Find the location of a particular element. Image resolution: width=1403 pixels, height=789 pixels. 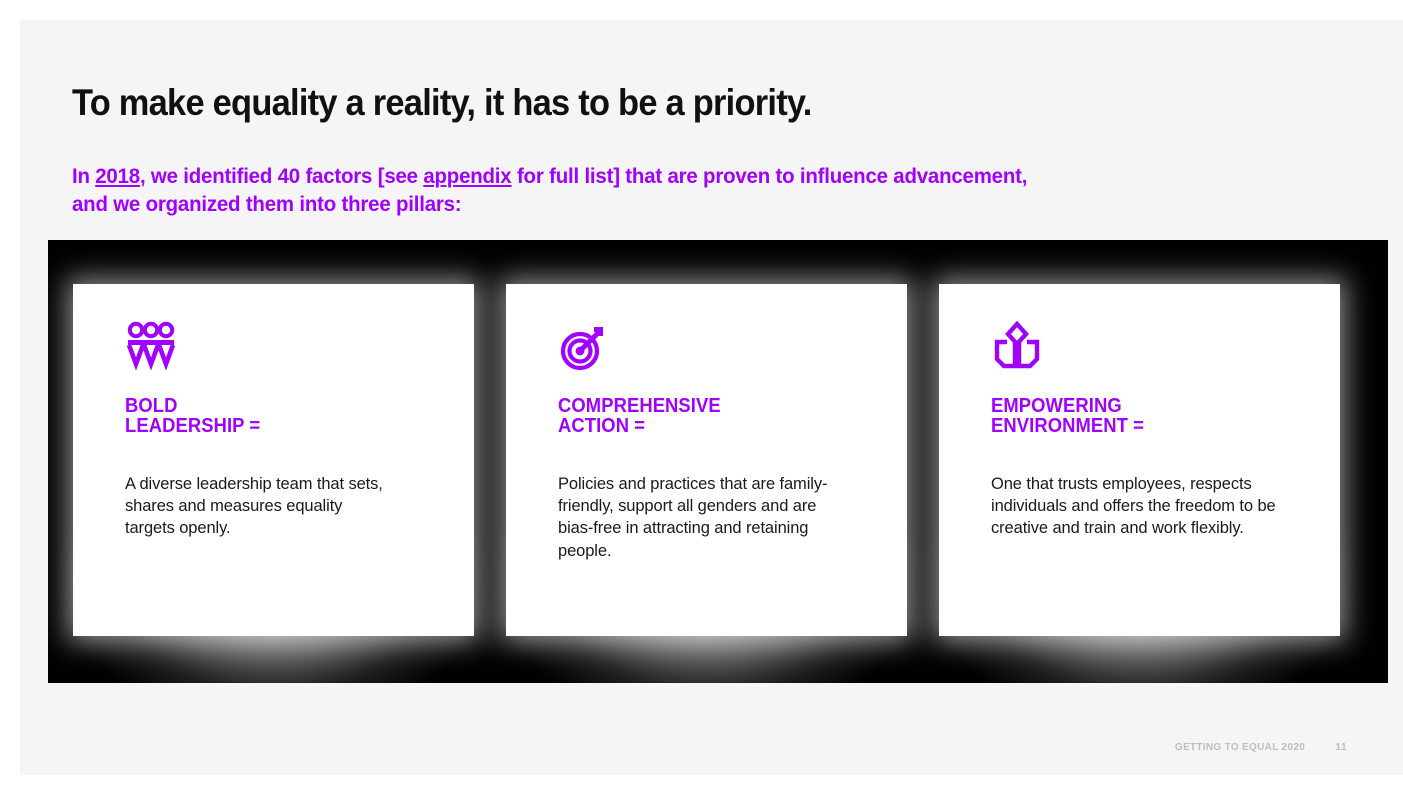

sprout-plant-icon is located at coordinates (1152, 346).